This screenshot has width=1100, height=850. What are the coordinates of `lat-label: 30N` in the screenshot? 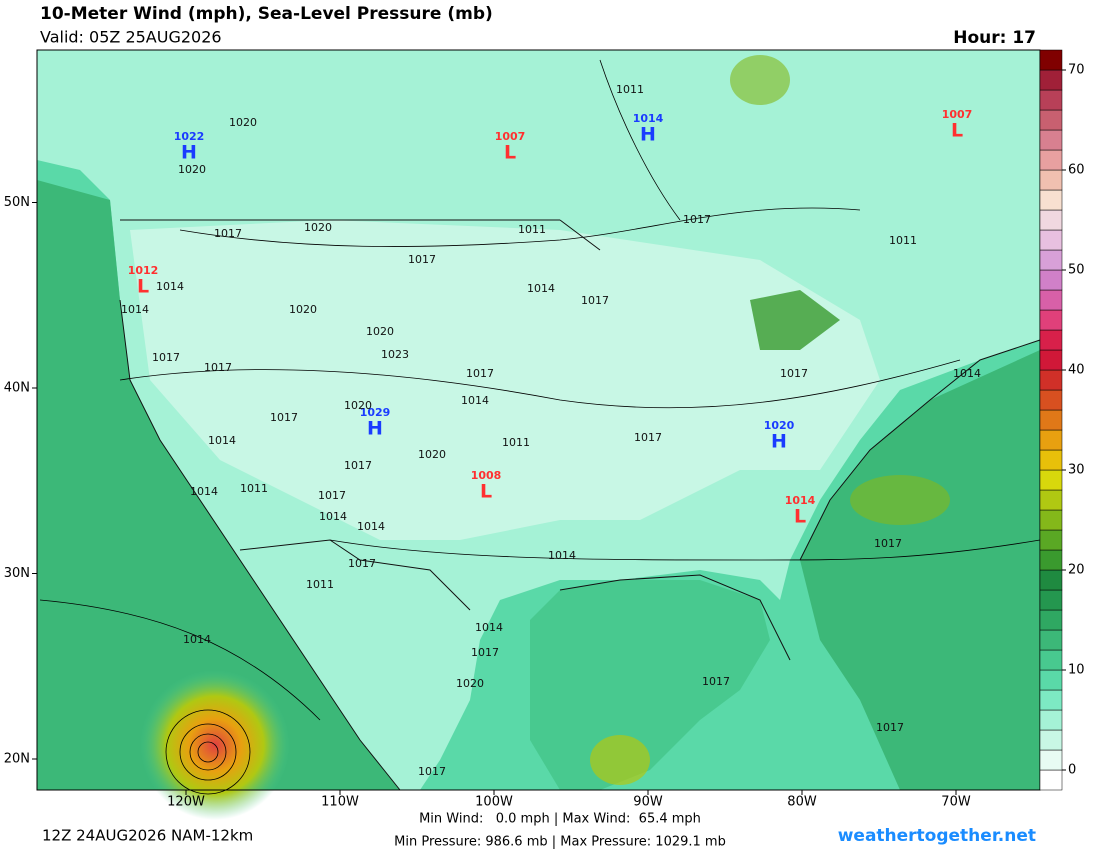 It's located at (17, 573).